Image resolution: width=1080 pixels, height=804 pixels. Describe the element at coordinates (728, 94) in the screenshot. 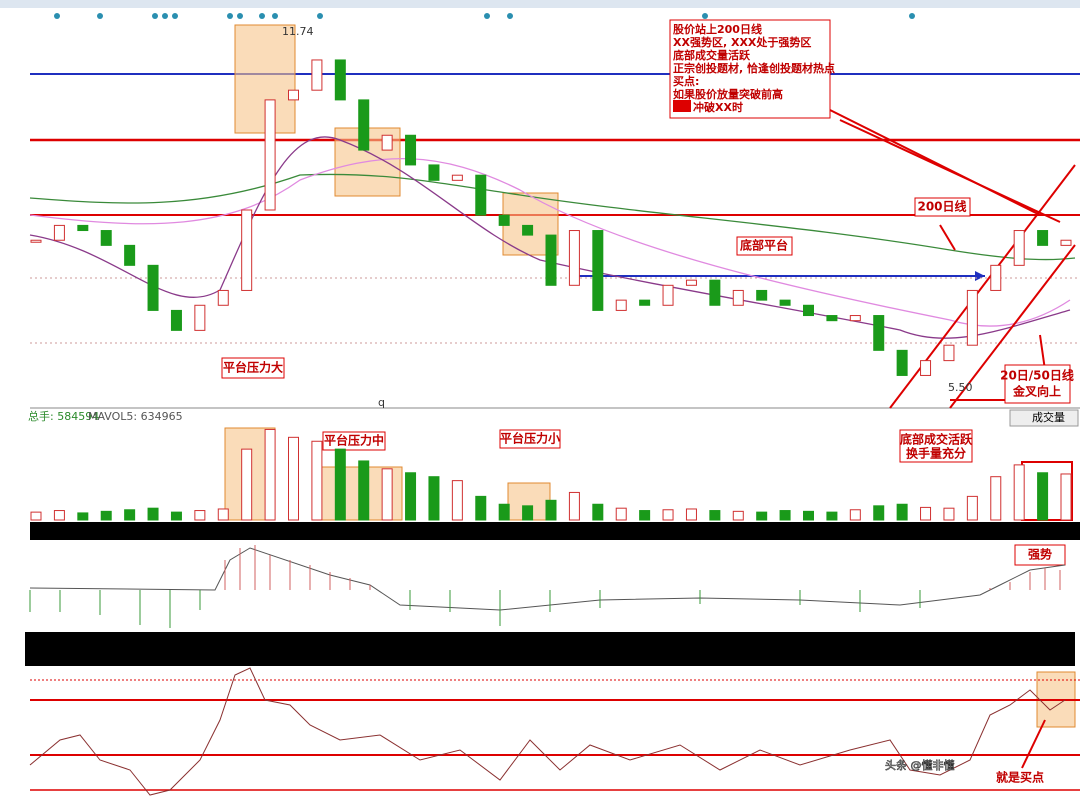

I see `annotation-line: 如果股价放量突破前高` at that location.